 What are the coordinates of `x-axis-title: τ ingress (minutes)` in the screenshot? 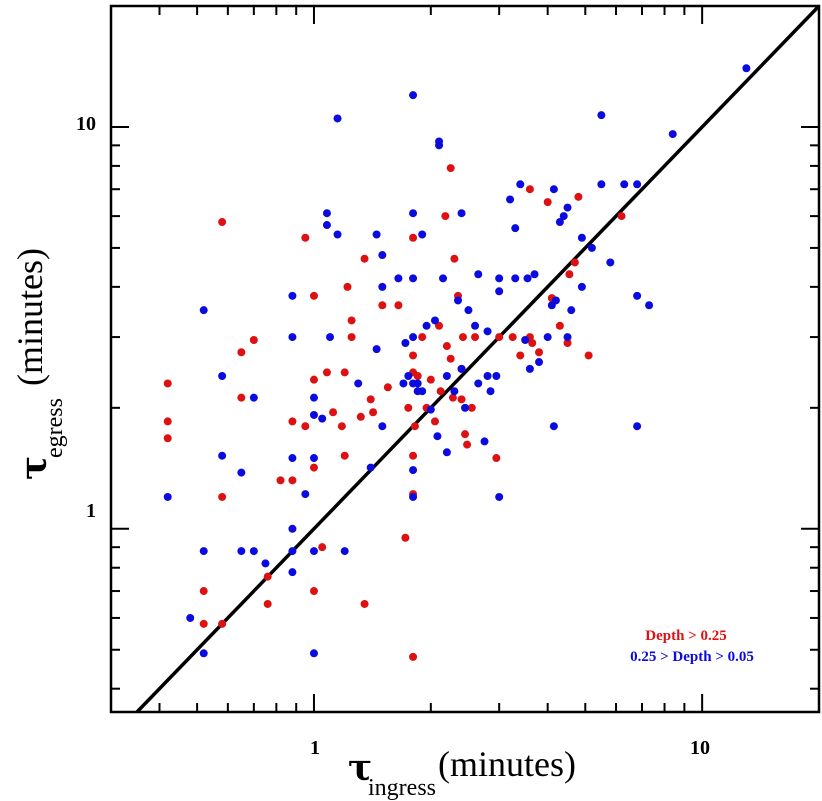 It's located at (462, 772).